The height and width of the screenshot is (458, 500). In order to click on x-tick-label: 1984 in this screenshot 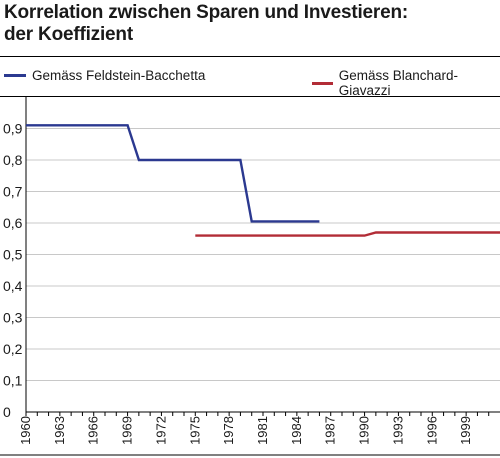, I will do `click(296, 430)`.